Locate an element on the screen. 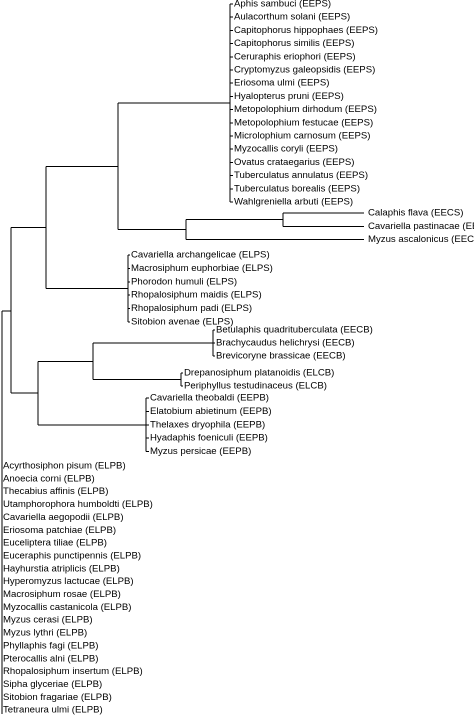 This screenshot has width=474, height=722. taxon-label: Aphis sambuci (EEPS) is located at coordinates (282, 5).